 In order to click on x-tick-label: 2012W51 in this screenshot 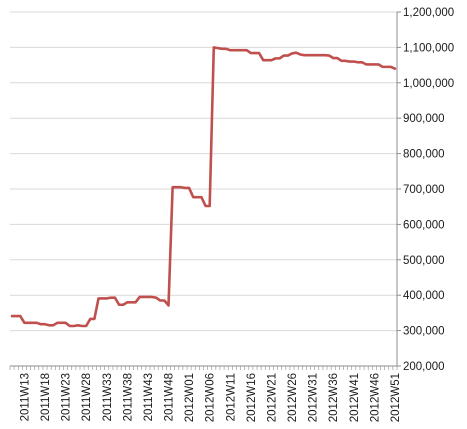, I will do `click(396, 397)`.